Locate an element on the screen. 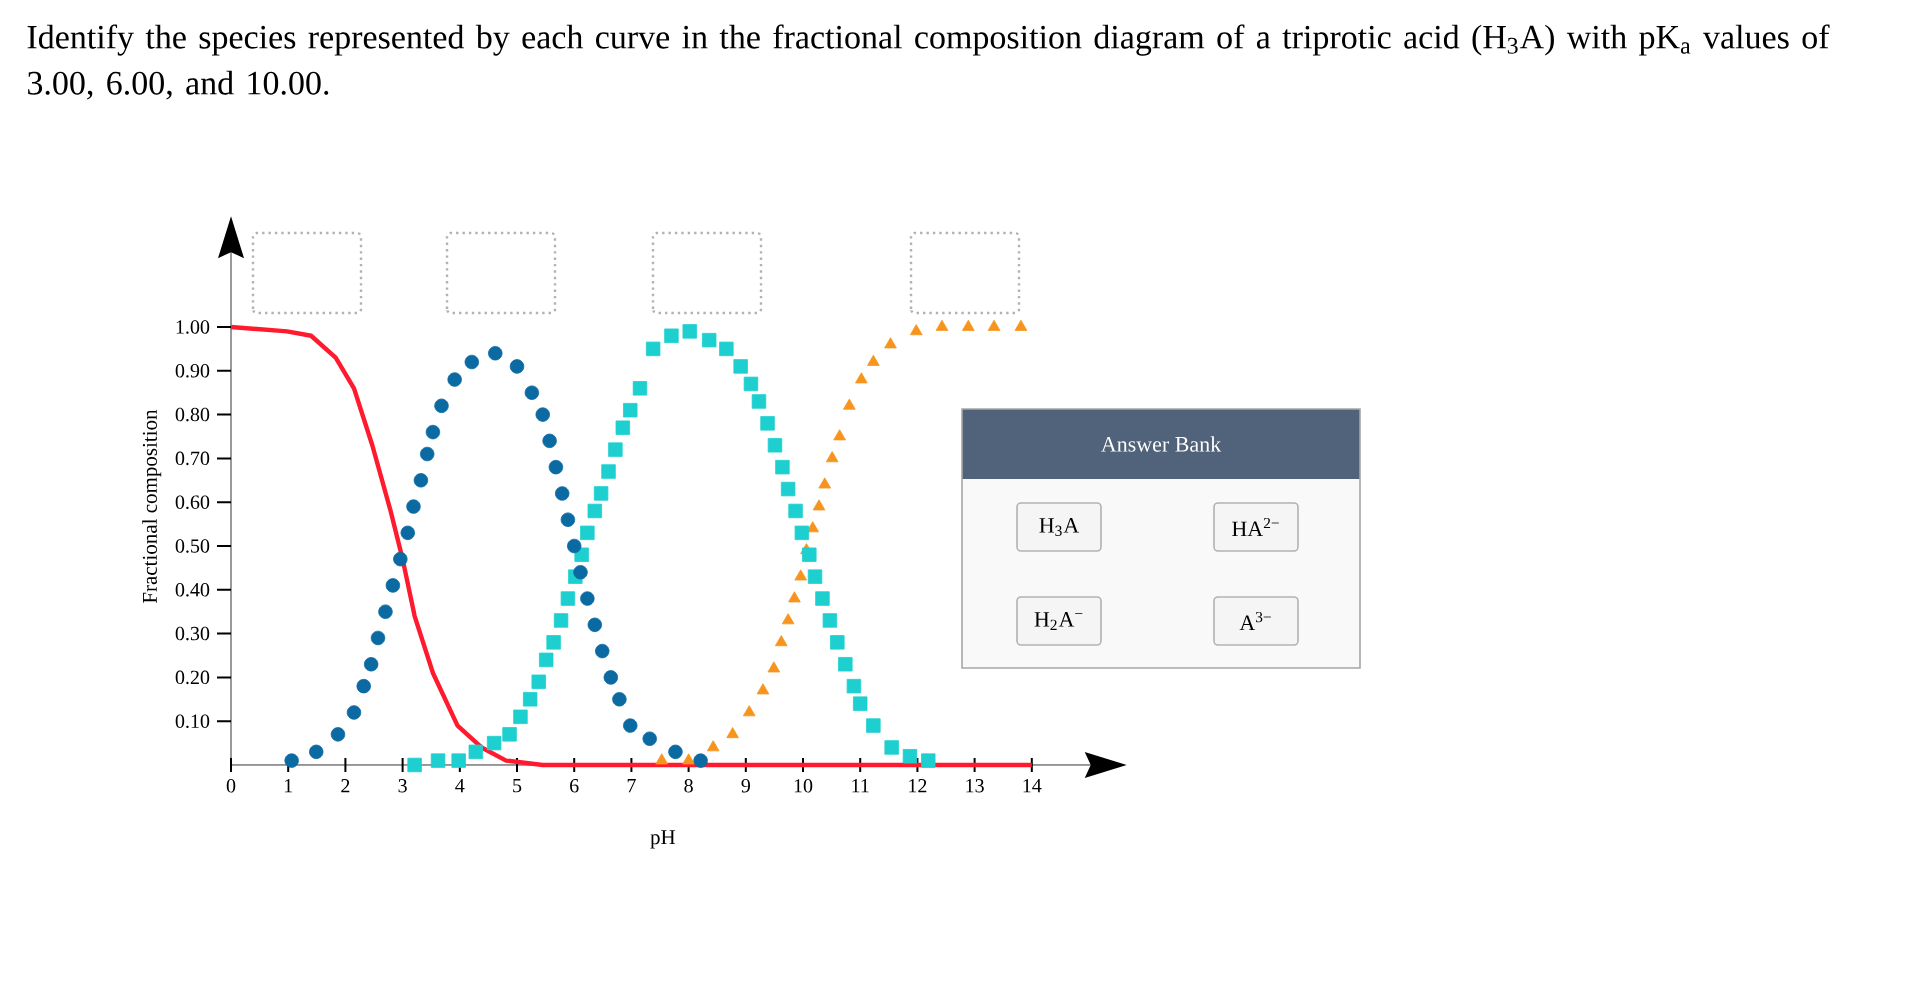 This screenshot has height=986, width=1908. chart-title: Identify the species represented by each curve in the fractional composition diagram of a triprotic acid (H$_{3}$A) with pK$_{a}$ values of 3.00, 6.00, and 10.00. is located at coordinates (928, 62).